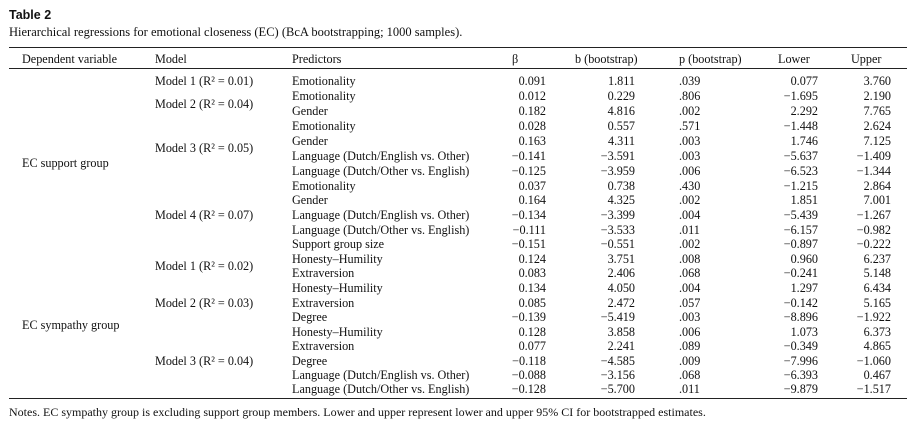 The width and height of the screenshot is (916, 431). I want to click on lower-cell: −1.448, so click(800, 126).